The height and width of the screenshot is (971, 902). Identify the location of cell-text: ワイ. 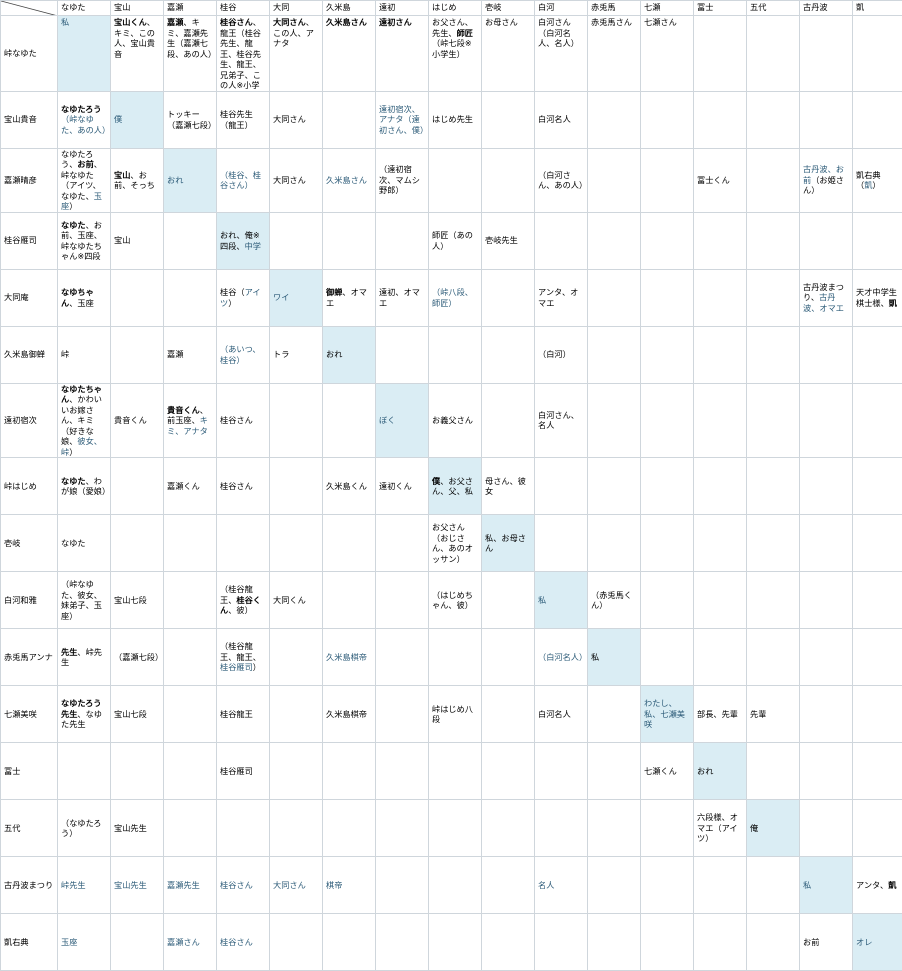
(281, 297).